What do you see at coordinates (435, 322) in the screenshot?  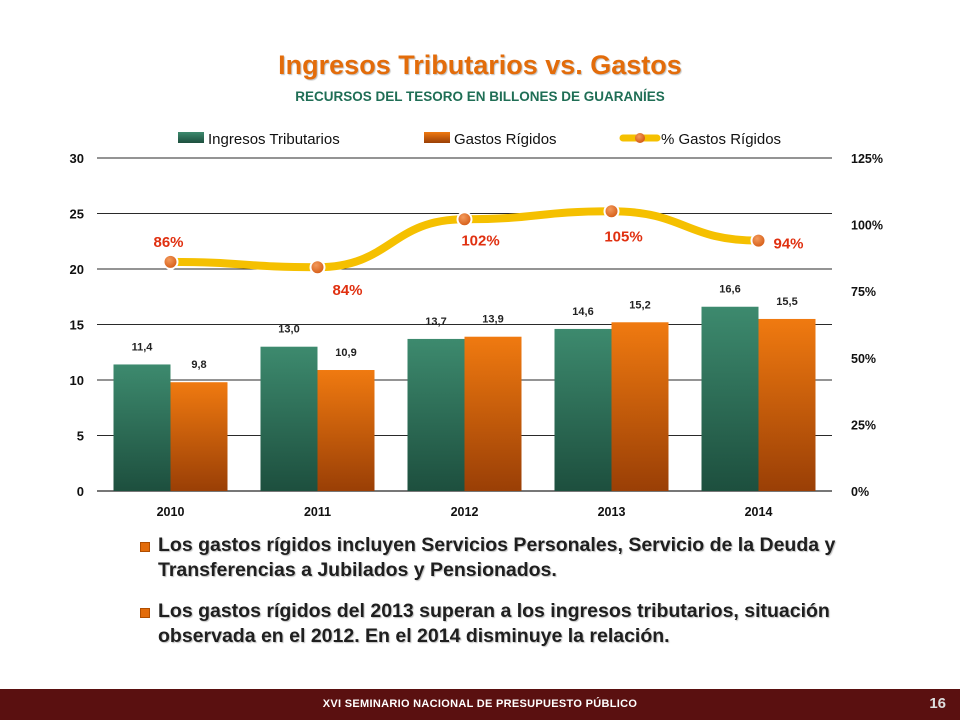 I see `bar-value-label: 13,7` at bounding box center [435, 322].